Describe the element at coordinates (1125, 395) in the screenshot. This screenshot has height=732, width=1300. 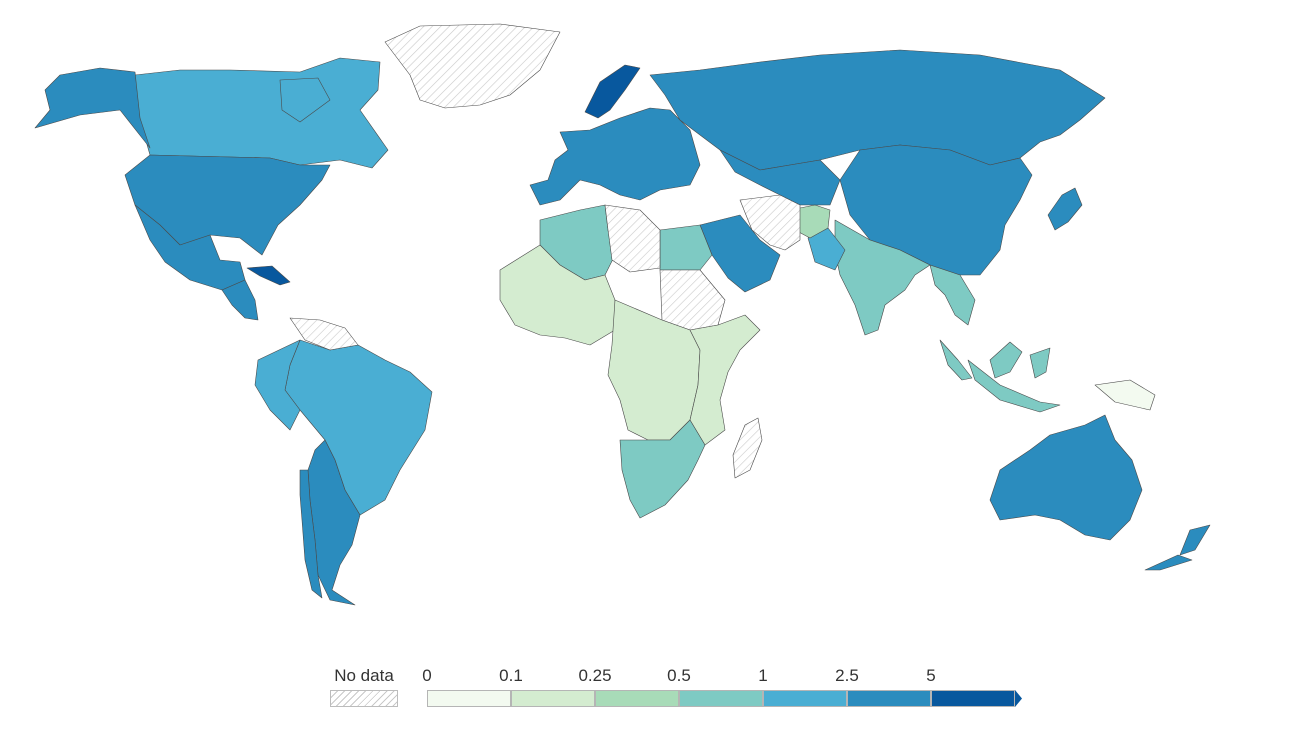
I see `region-papua-new-guinea` at that location.